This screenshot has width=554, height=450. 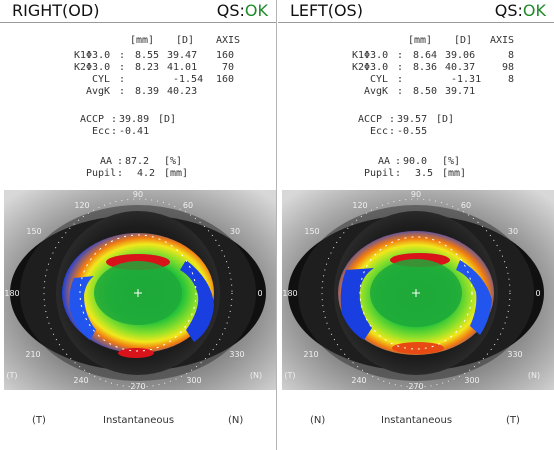 I want to click on k1-axis: 160, so click(x=225, y=55).